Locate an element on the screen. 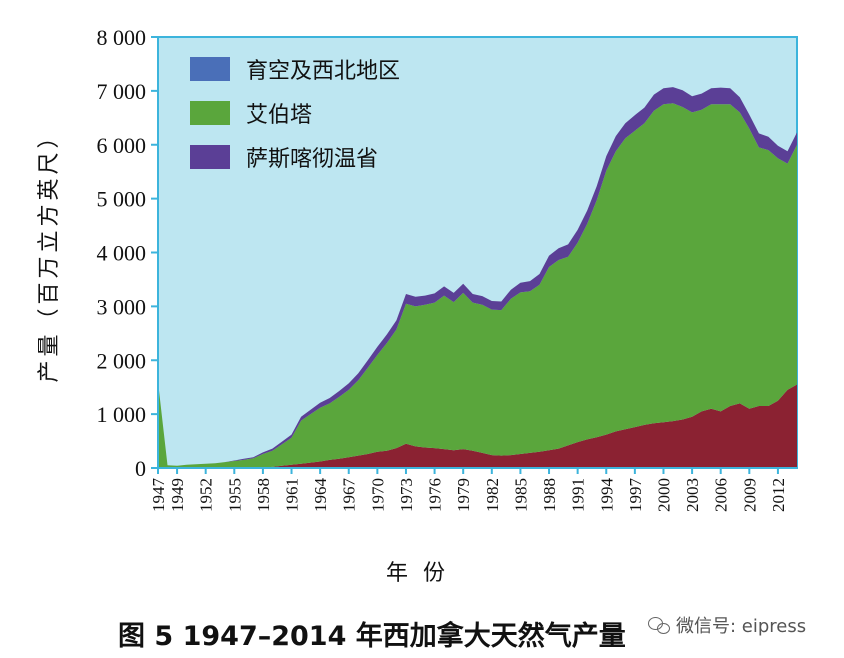 The width and height of the screenshot is (844, 658). x-tick-label: 1979 is located at coordinates (463, 495).